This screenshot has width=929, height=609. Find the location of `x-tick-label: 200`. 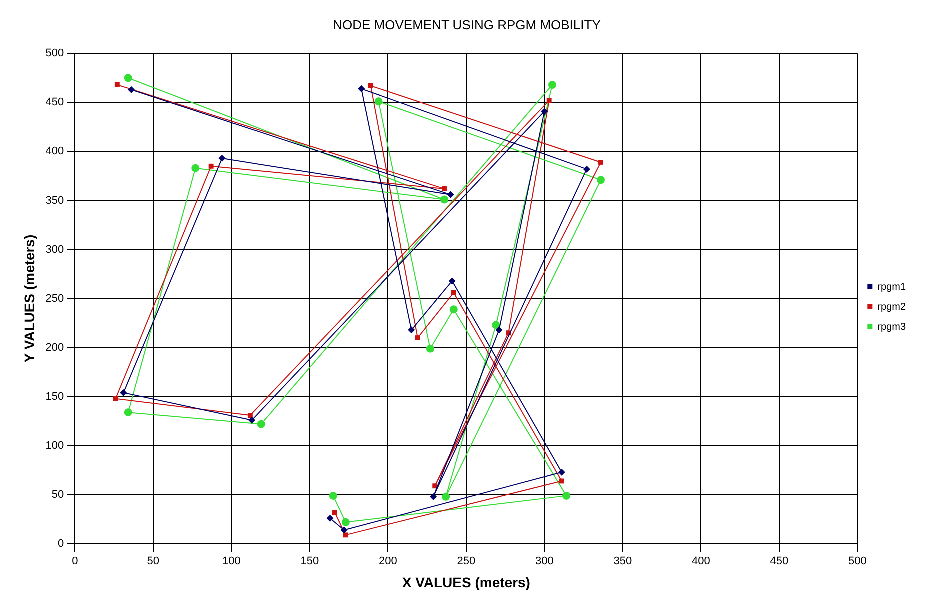

x-tick-label: 200 is located at coordinates (388, 562).